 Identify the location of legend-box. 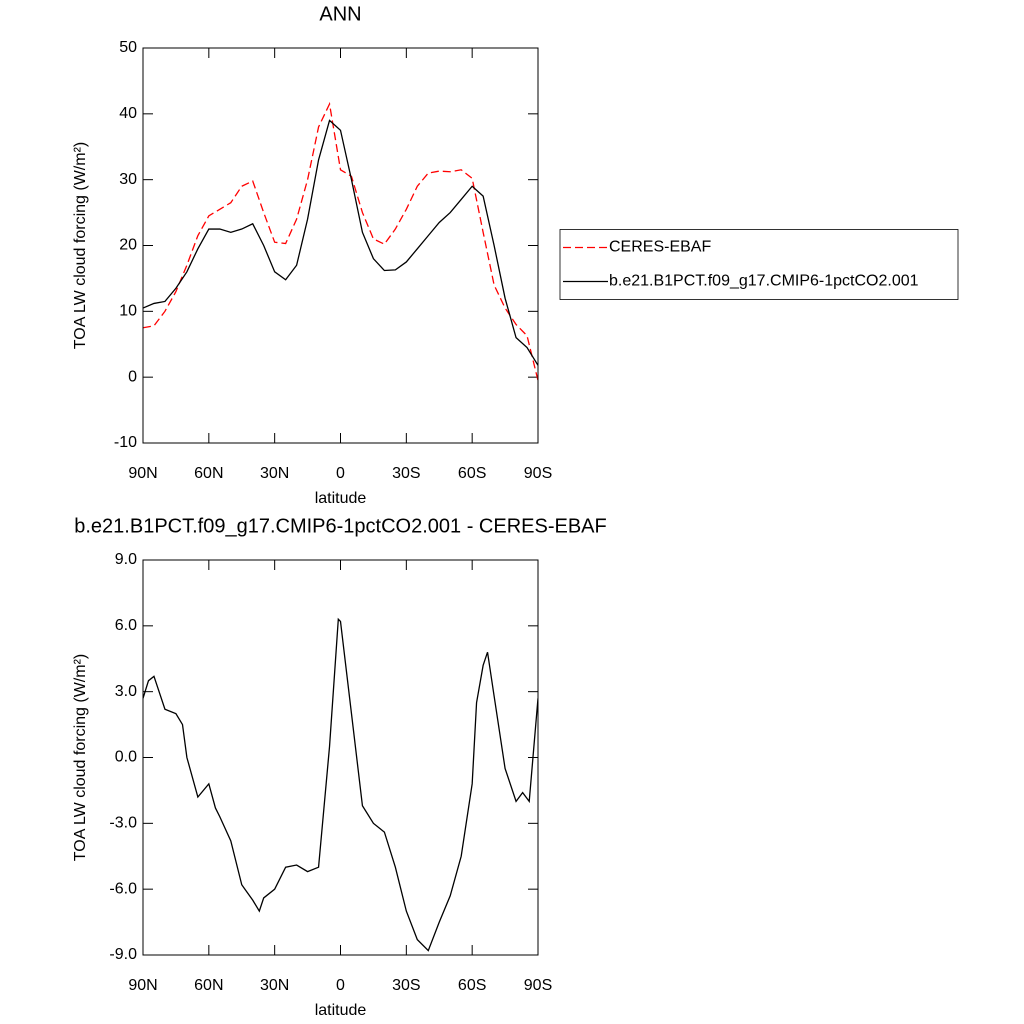
(759, 264).